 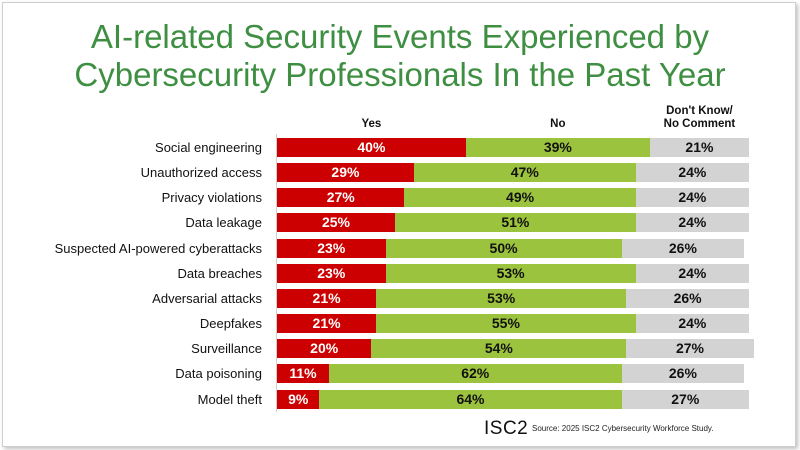 I want to click on bar-segment-yes: 25%, so click(x=336, y=223).